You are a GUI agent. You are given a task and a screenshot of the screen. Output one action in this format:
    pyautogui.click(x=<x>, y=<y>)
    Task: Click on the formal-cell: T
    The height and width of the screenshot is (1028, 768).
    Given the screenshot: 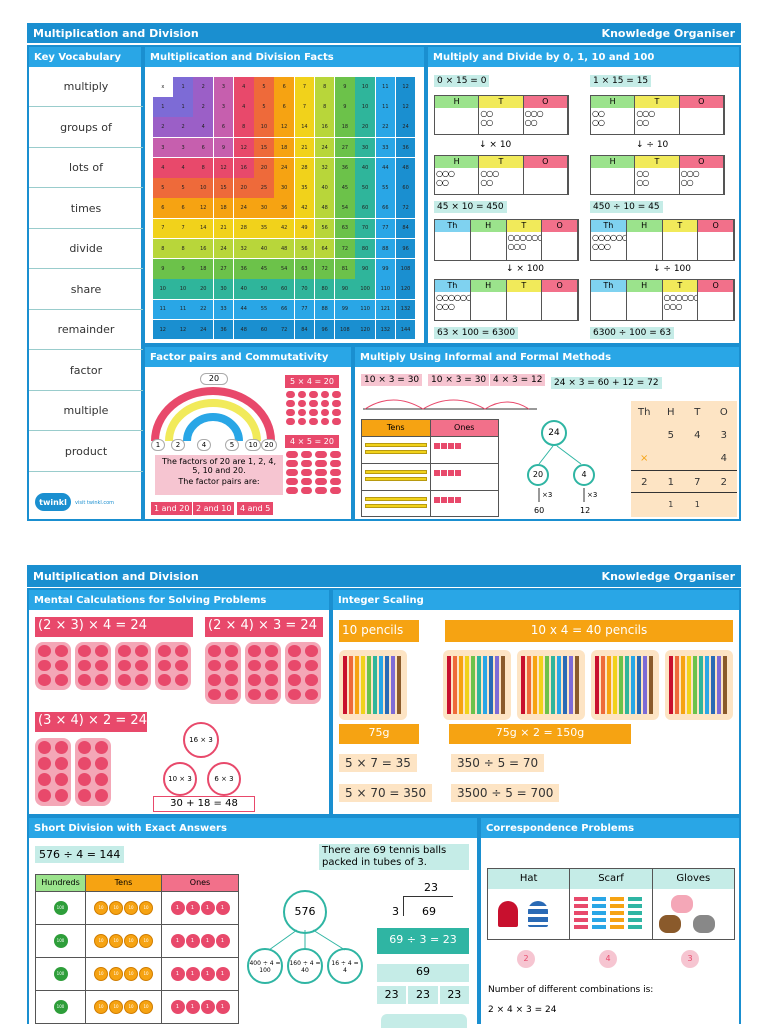 What is the action you would take?
    pyautogui.click(x=697, y=412)
    